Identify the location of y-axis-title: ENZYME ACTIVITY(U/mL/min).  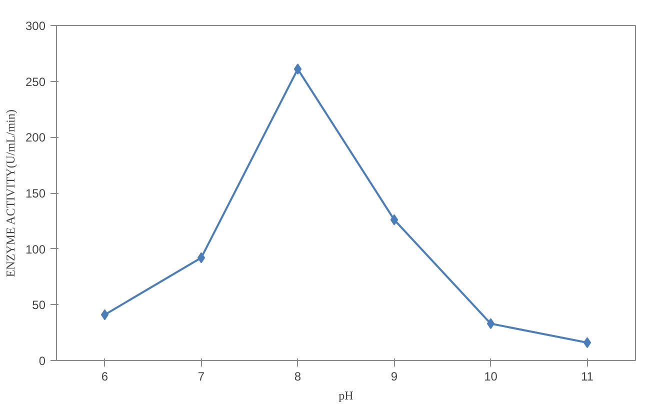
(10, 193).